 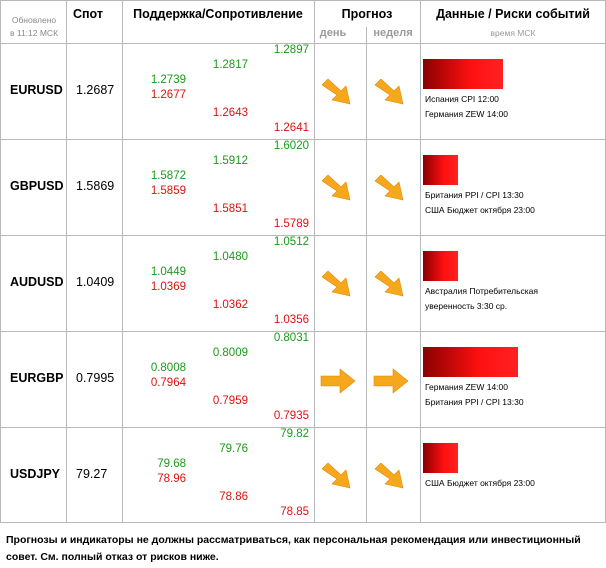 I want to click on resistance-level-1: 1.2677, so click(x=168, y=95).